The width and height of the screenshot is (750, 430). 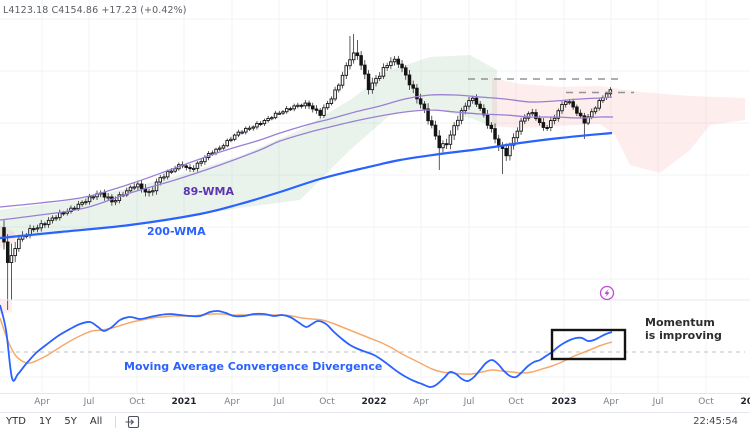 What do you see at coordinates (680, 322) in the screenshot?
I see `momentum-annotation-line1: Momentum` at bounding box center [680, 322].